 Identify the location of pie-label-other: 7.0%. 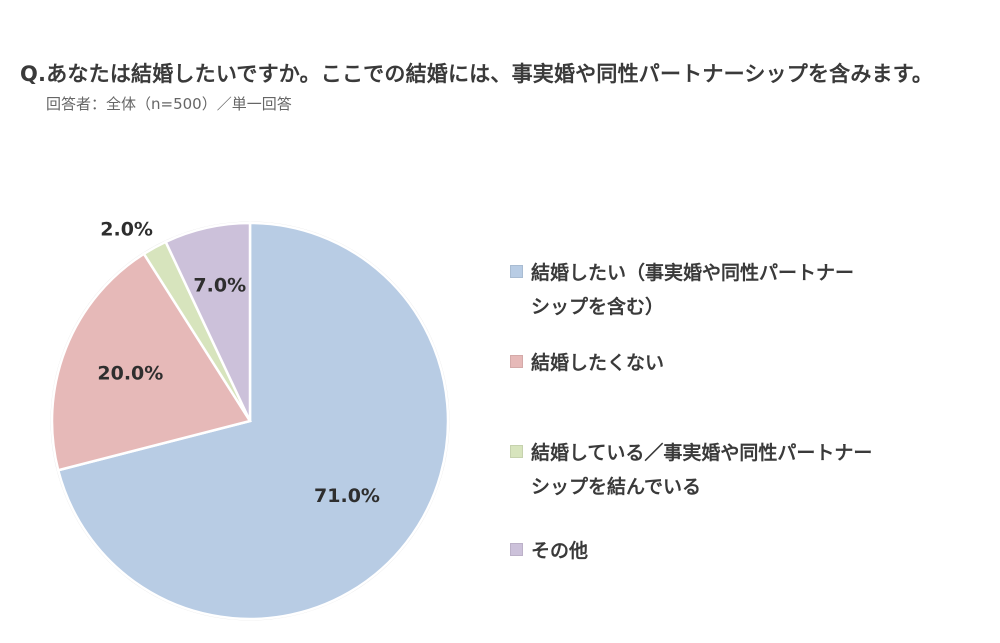
(219, 286).